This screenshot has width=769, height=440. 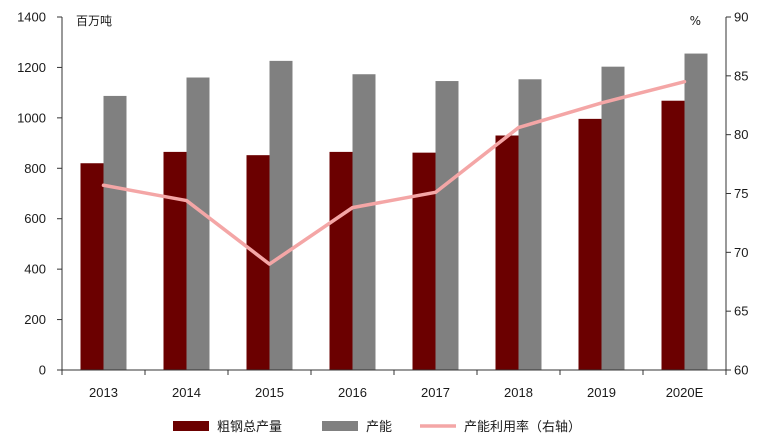 What do you see at coordinates (35, 319) in the screenshot?
I see `left-tick-label: 200` at bounding box center [35, 319].